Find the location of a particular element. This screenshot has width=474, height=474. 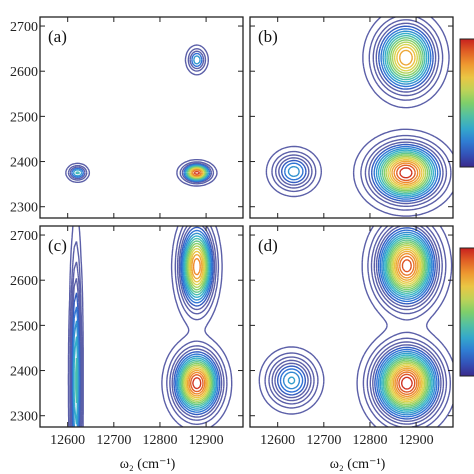

panel-label: (d) is located at coordinates (268, 245).